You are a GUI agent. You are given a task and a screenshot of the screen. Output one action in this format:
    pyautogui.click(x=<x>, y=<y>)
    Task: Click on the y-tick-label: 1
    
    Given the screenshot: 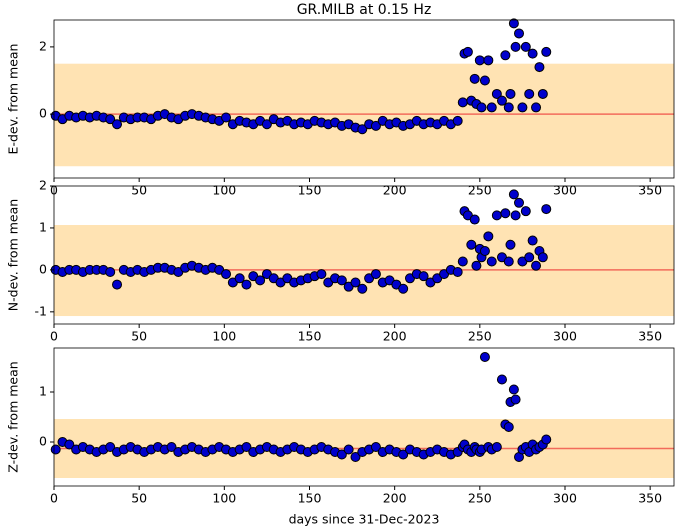 What is the action you would take?
    pyautogui.click(x=43, y=391)
    